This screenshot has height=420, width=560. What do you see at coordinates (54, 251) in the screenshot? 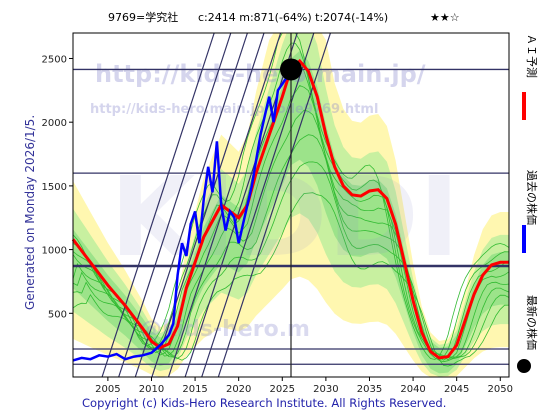
I see `y-tick-label: 1000` at bounding box center [54, 251].